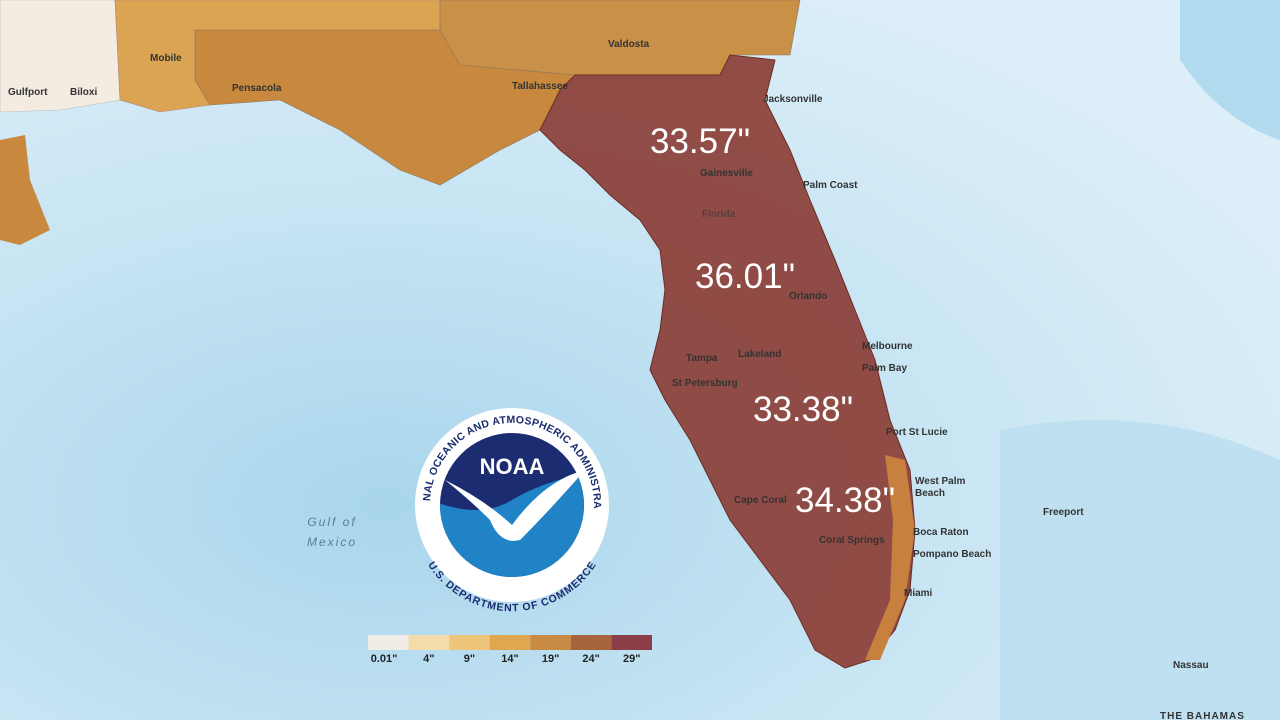 Image resolution: width=1280 pixels, height=720 pixels. I want to click on legend-label: 4", so click(428, 659).